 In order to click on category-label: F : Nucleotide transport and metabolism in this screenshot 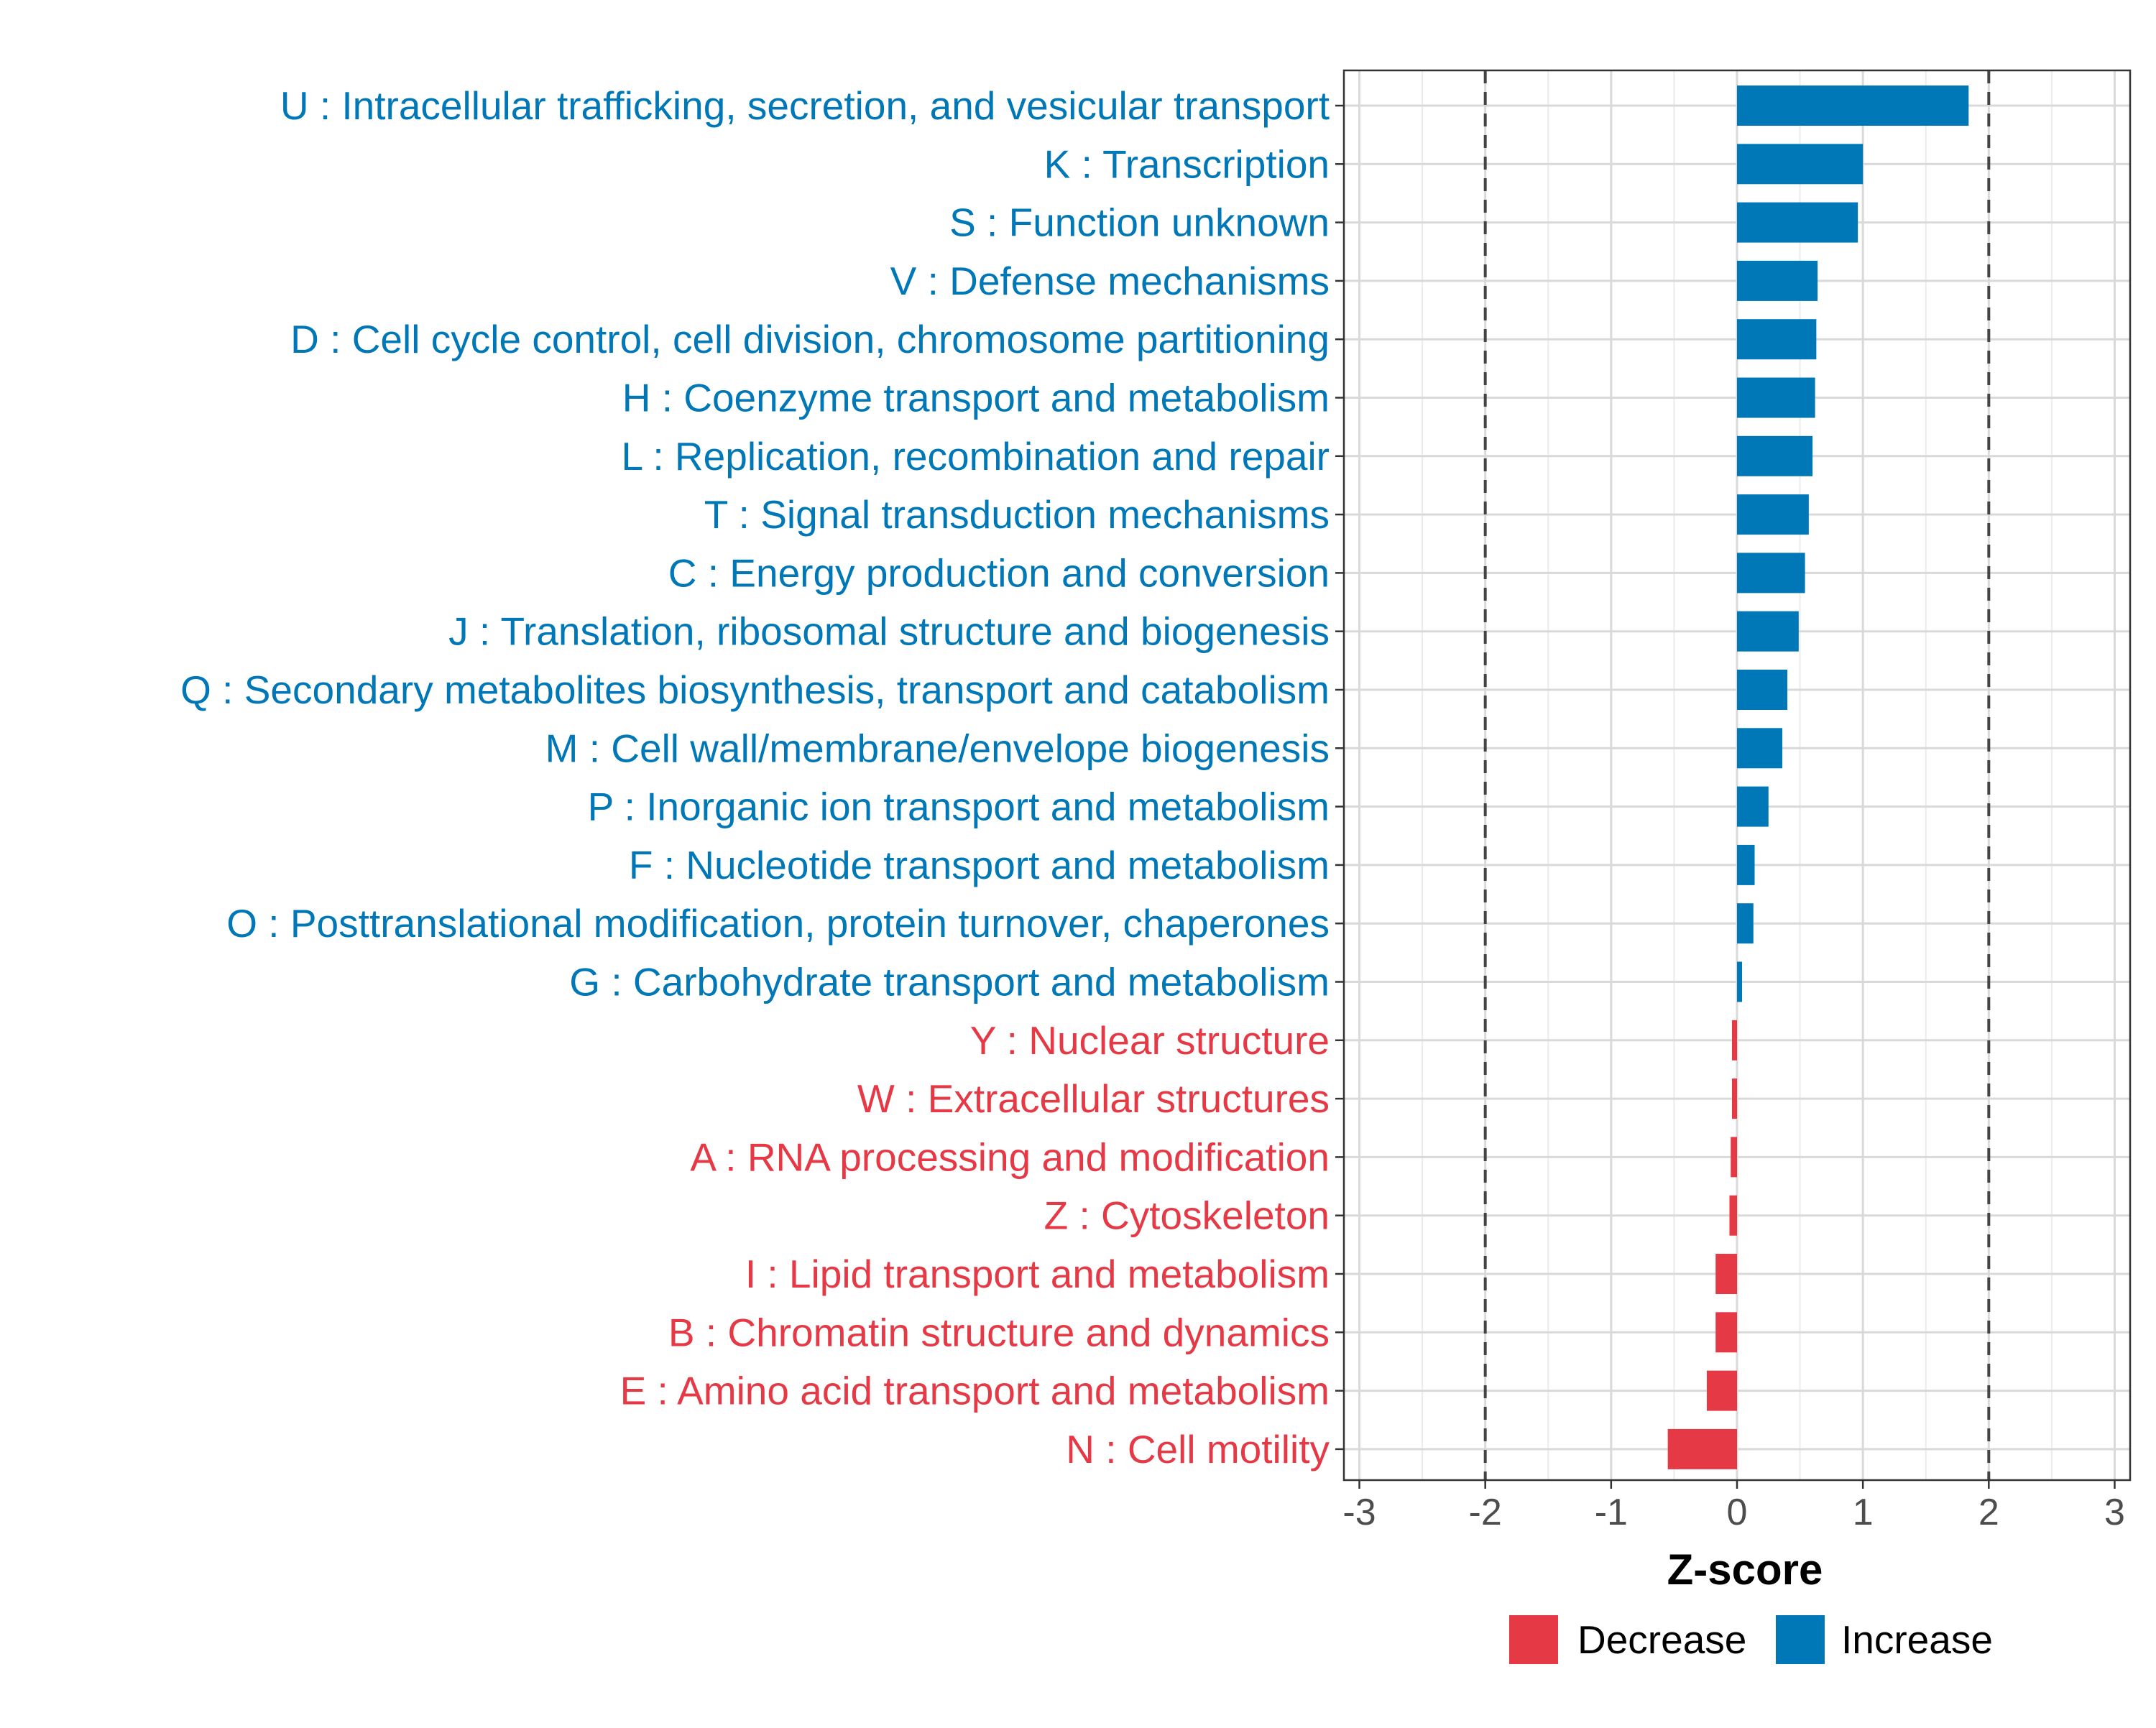, I will do `click(980, 865)`.